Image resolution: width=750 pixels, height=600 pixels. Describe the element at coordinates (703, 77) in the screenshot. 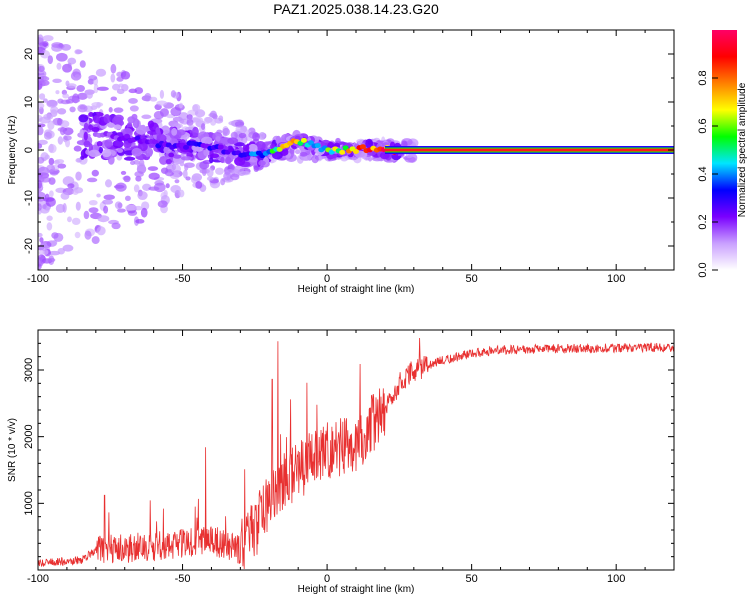

I see `colorbar-tick-label: 0.8` at that location.